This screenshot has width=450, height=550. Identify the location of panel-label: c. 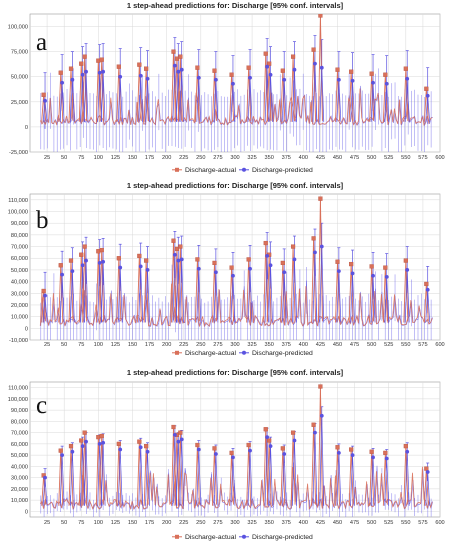
(41, 405).